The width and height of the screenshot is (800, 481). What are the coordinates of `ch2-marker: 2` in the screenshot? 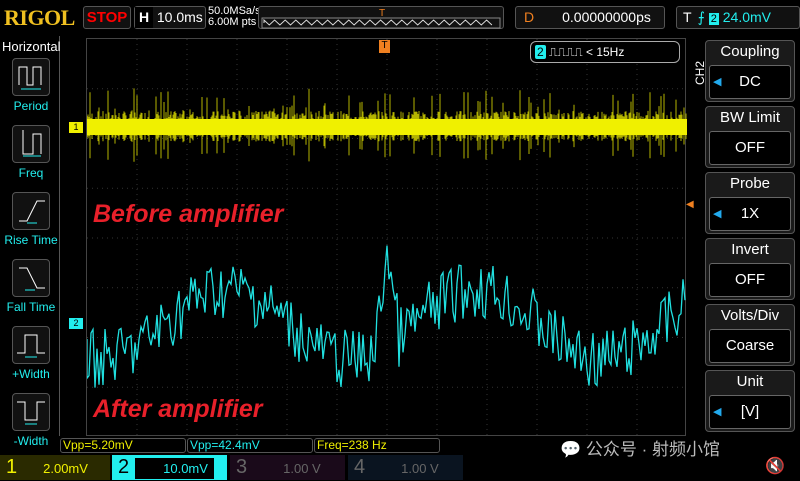 It's located at (76, 323).